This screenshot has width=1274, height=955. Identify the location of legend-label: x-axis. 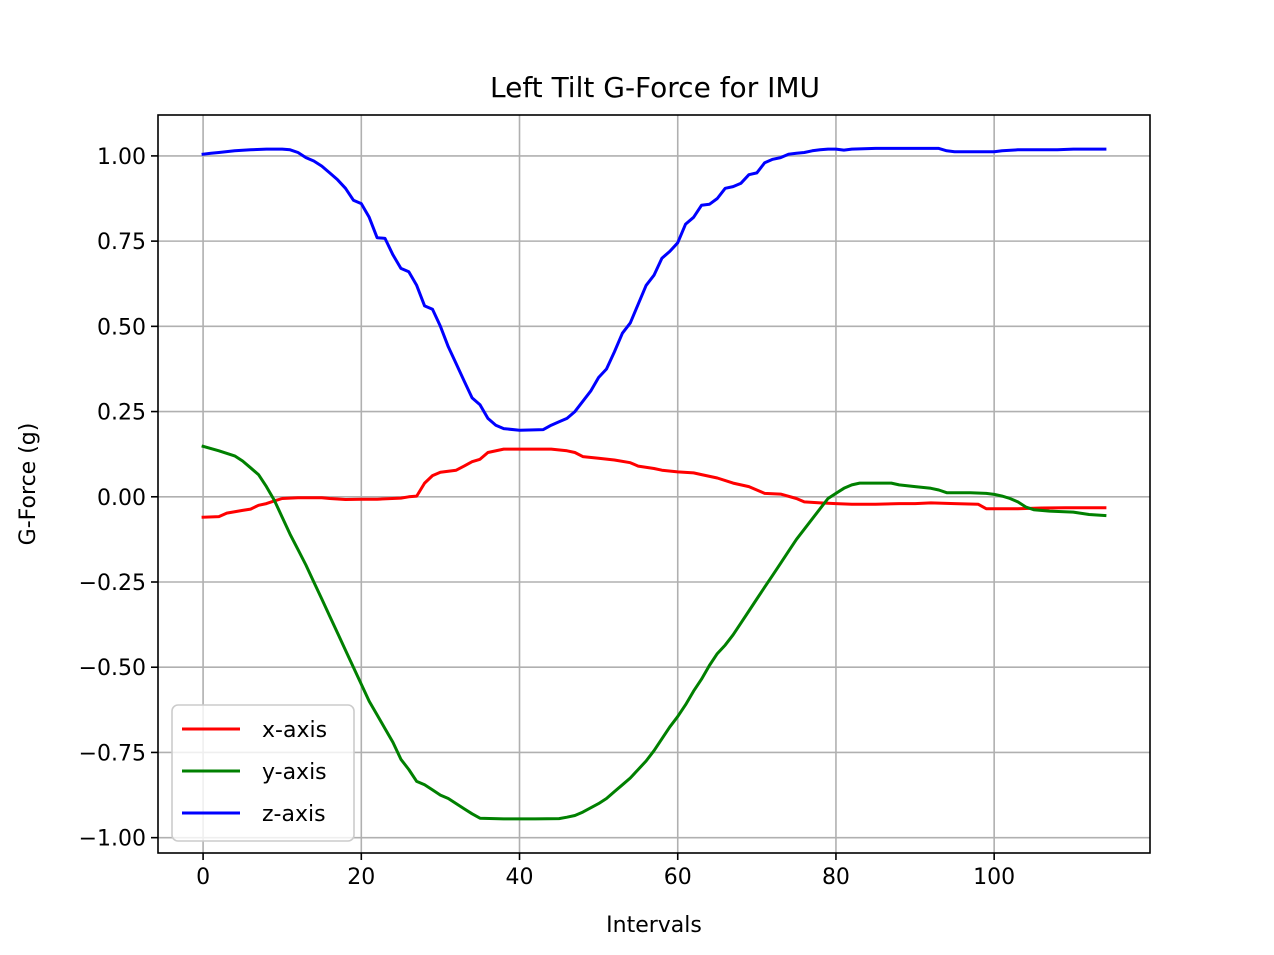
(294, 730).